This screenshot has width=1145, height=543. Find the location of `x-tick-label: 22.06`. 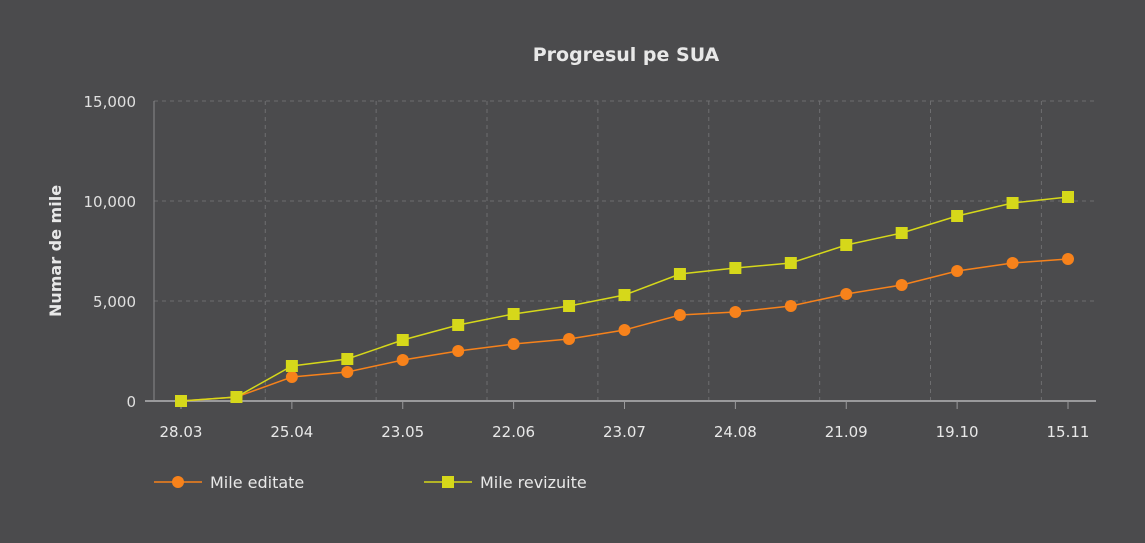

x-tick-label: 22.06 is located at coordinates (513, 432).